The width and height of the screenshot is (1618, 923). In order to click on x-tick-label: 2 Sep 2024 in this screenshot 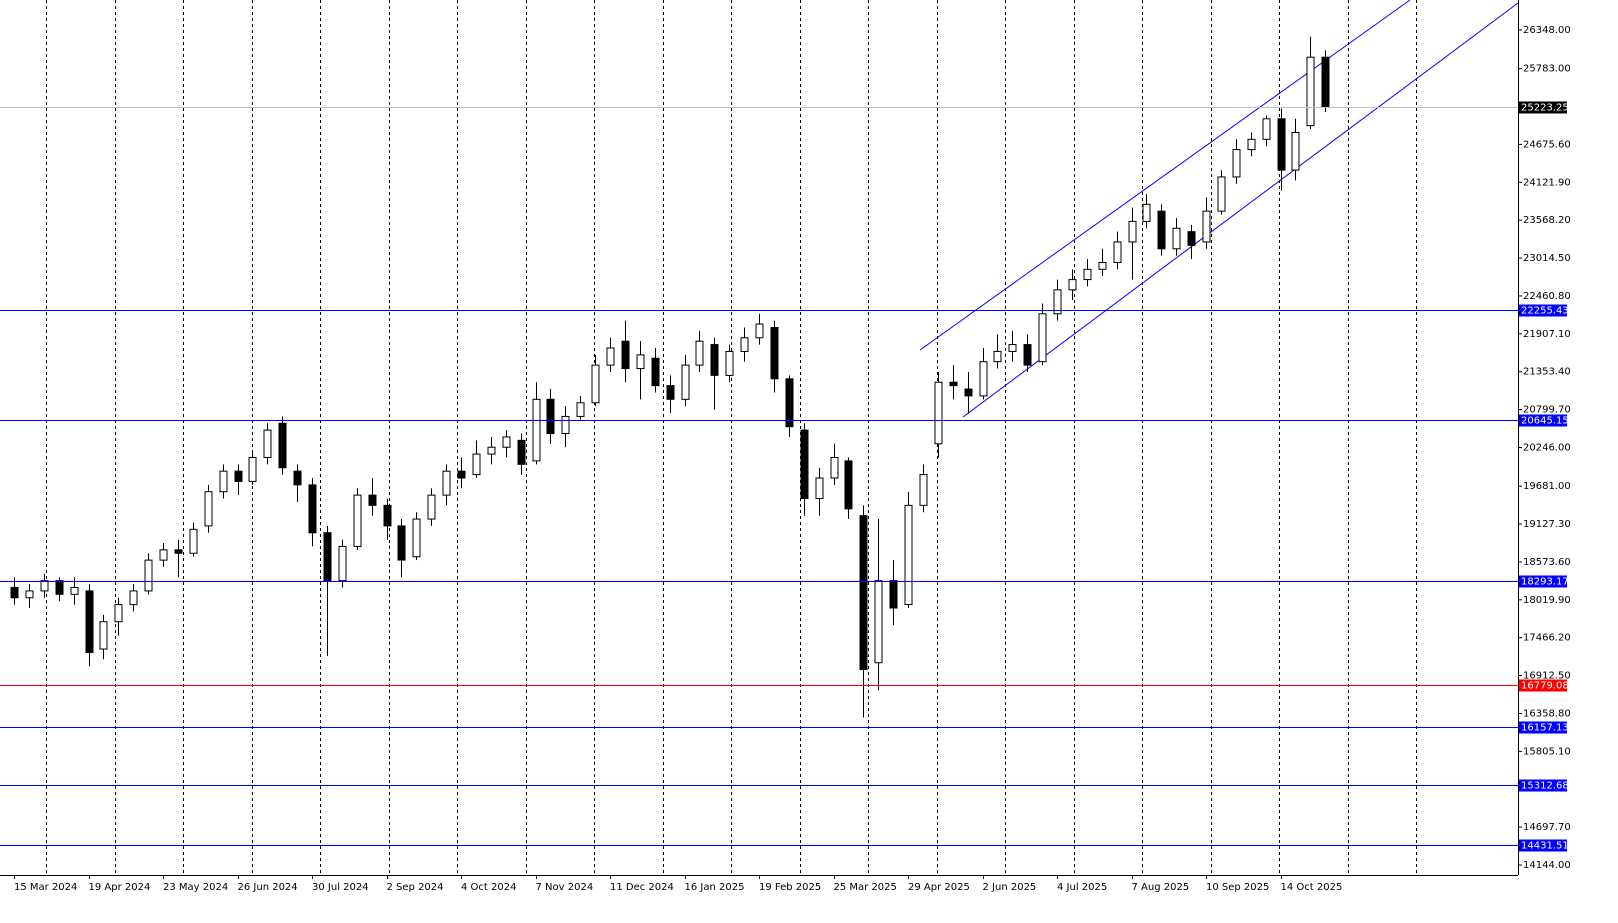, I will do `click(415, 887)`.